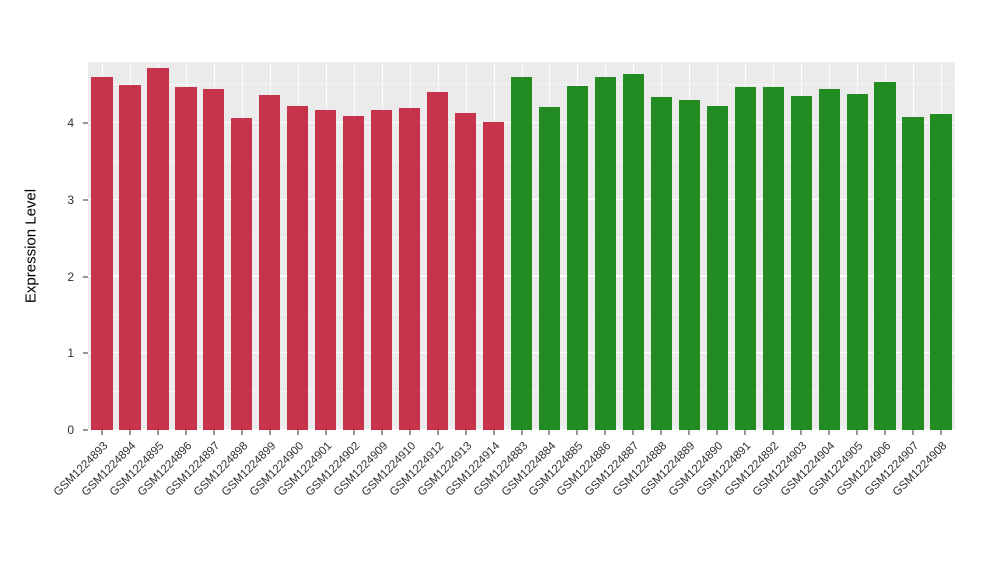  I want to click on bar-GSM1224903, so click(801, 262).